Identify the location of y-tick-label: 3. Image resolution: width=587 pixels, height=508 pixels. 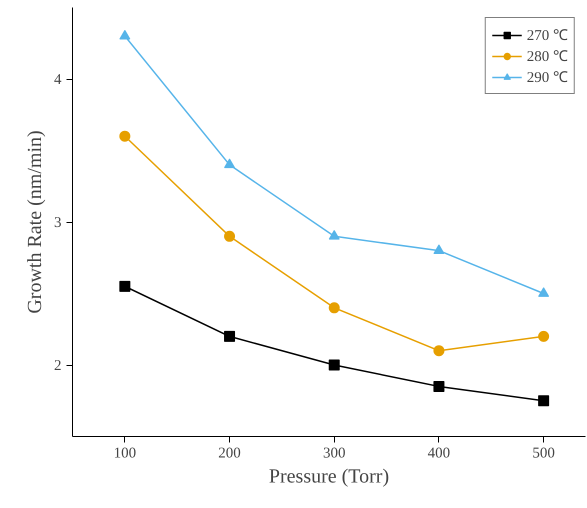
(58, 223).